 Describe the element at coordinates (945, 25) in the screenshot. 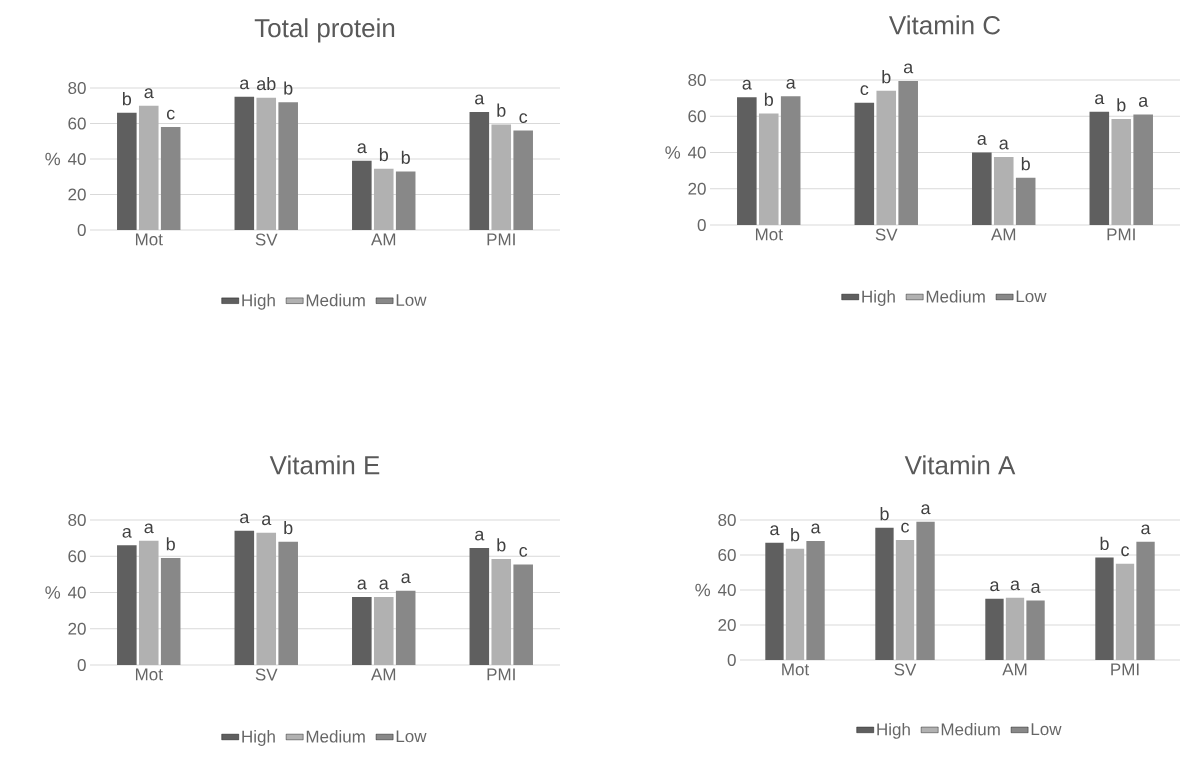

I see `chart-title: Vitamin C` at that location.